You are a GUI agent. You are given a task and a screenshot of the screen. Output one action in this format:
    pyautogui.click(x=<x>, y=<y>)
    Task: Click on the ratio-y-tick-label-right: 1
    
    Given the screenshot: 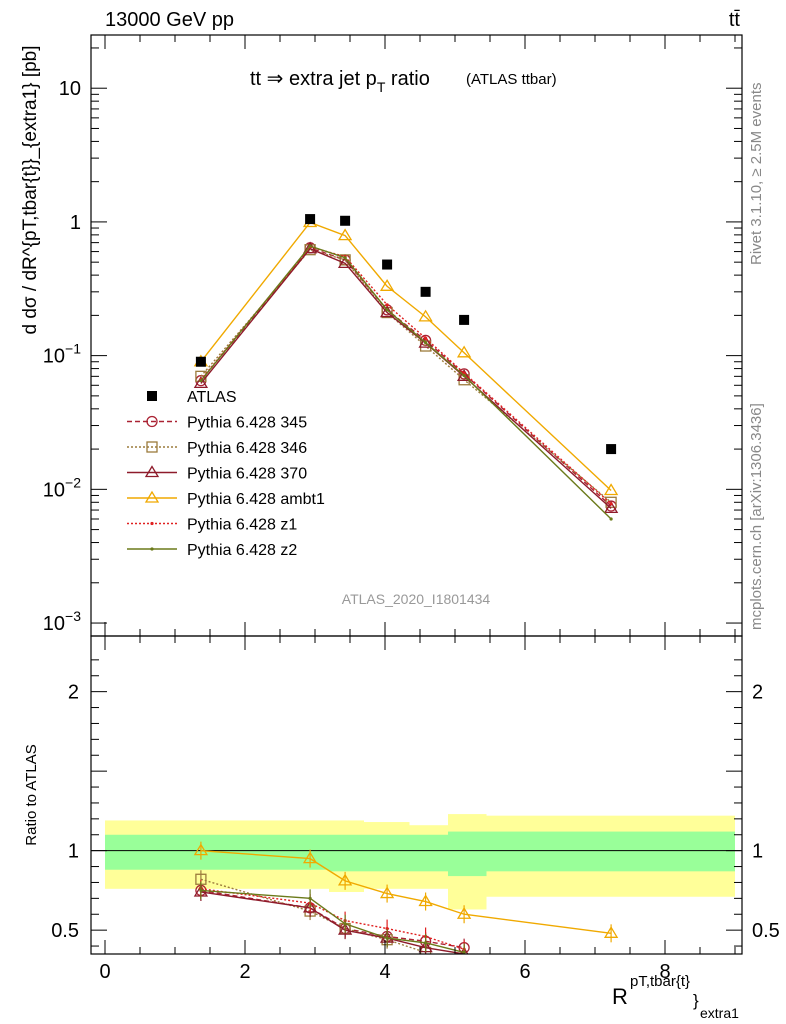 What is the action you would take?
    pyautogui.click(x=757, y=852)
    